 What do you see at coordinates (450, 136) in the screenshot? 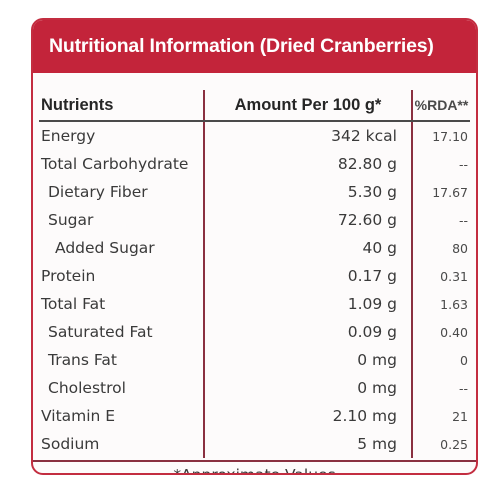
I see `nutrient-rda: 17.10` at bounding box center [450, 136].